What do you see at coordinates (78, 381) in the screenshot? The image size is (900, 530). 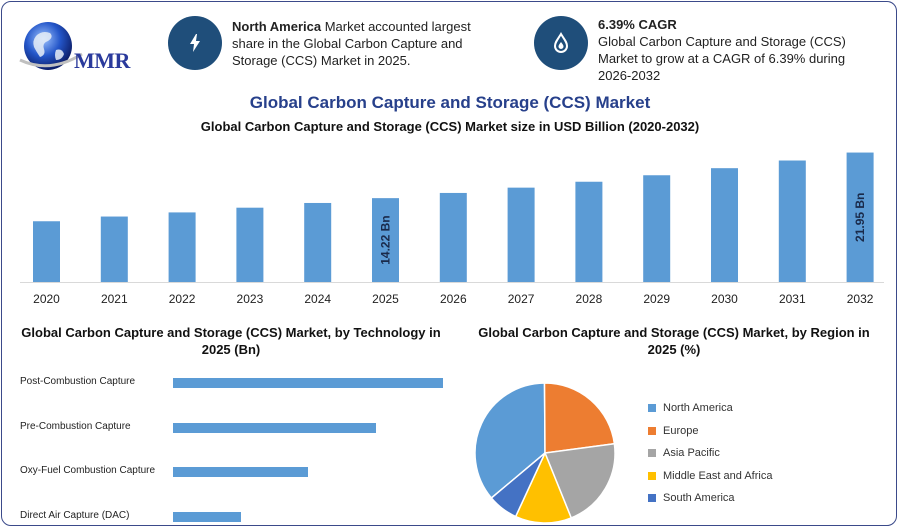 I see `technology-label: Post-Combustion Capture` at bounding box center [78, 381].